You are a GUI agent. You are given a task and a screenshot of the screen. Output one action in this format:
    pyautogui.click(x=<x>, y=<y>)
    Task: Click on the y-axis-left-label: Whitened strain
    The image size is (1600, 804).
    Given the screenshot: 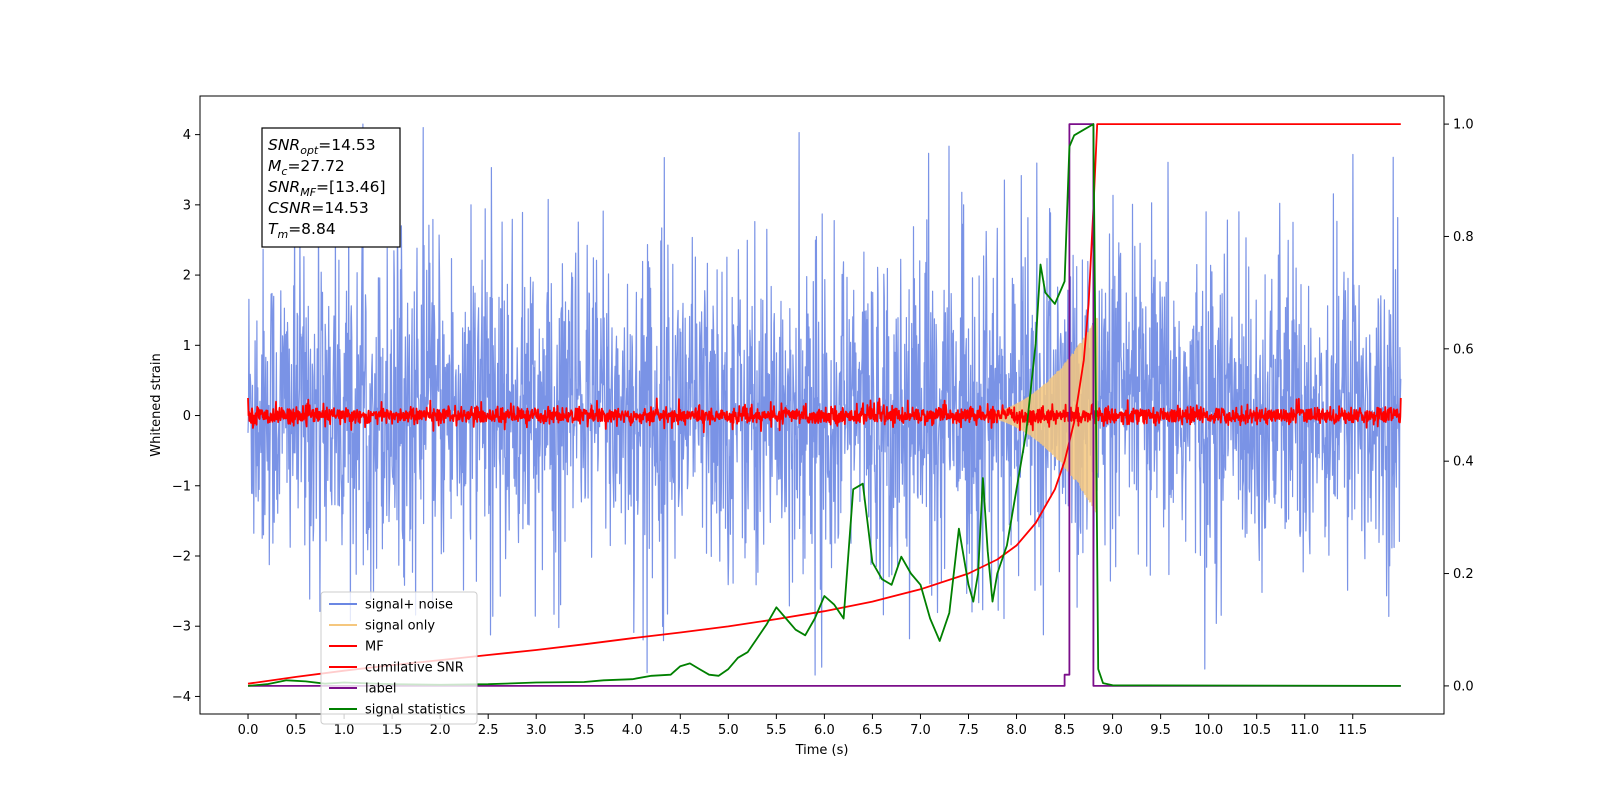 What is the action you would take?
    pyautogui.click(x=156, y=404)
    